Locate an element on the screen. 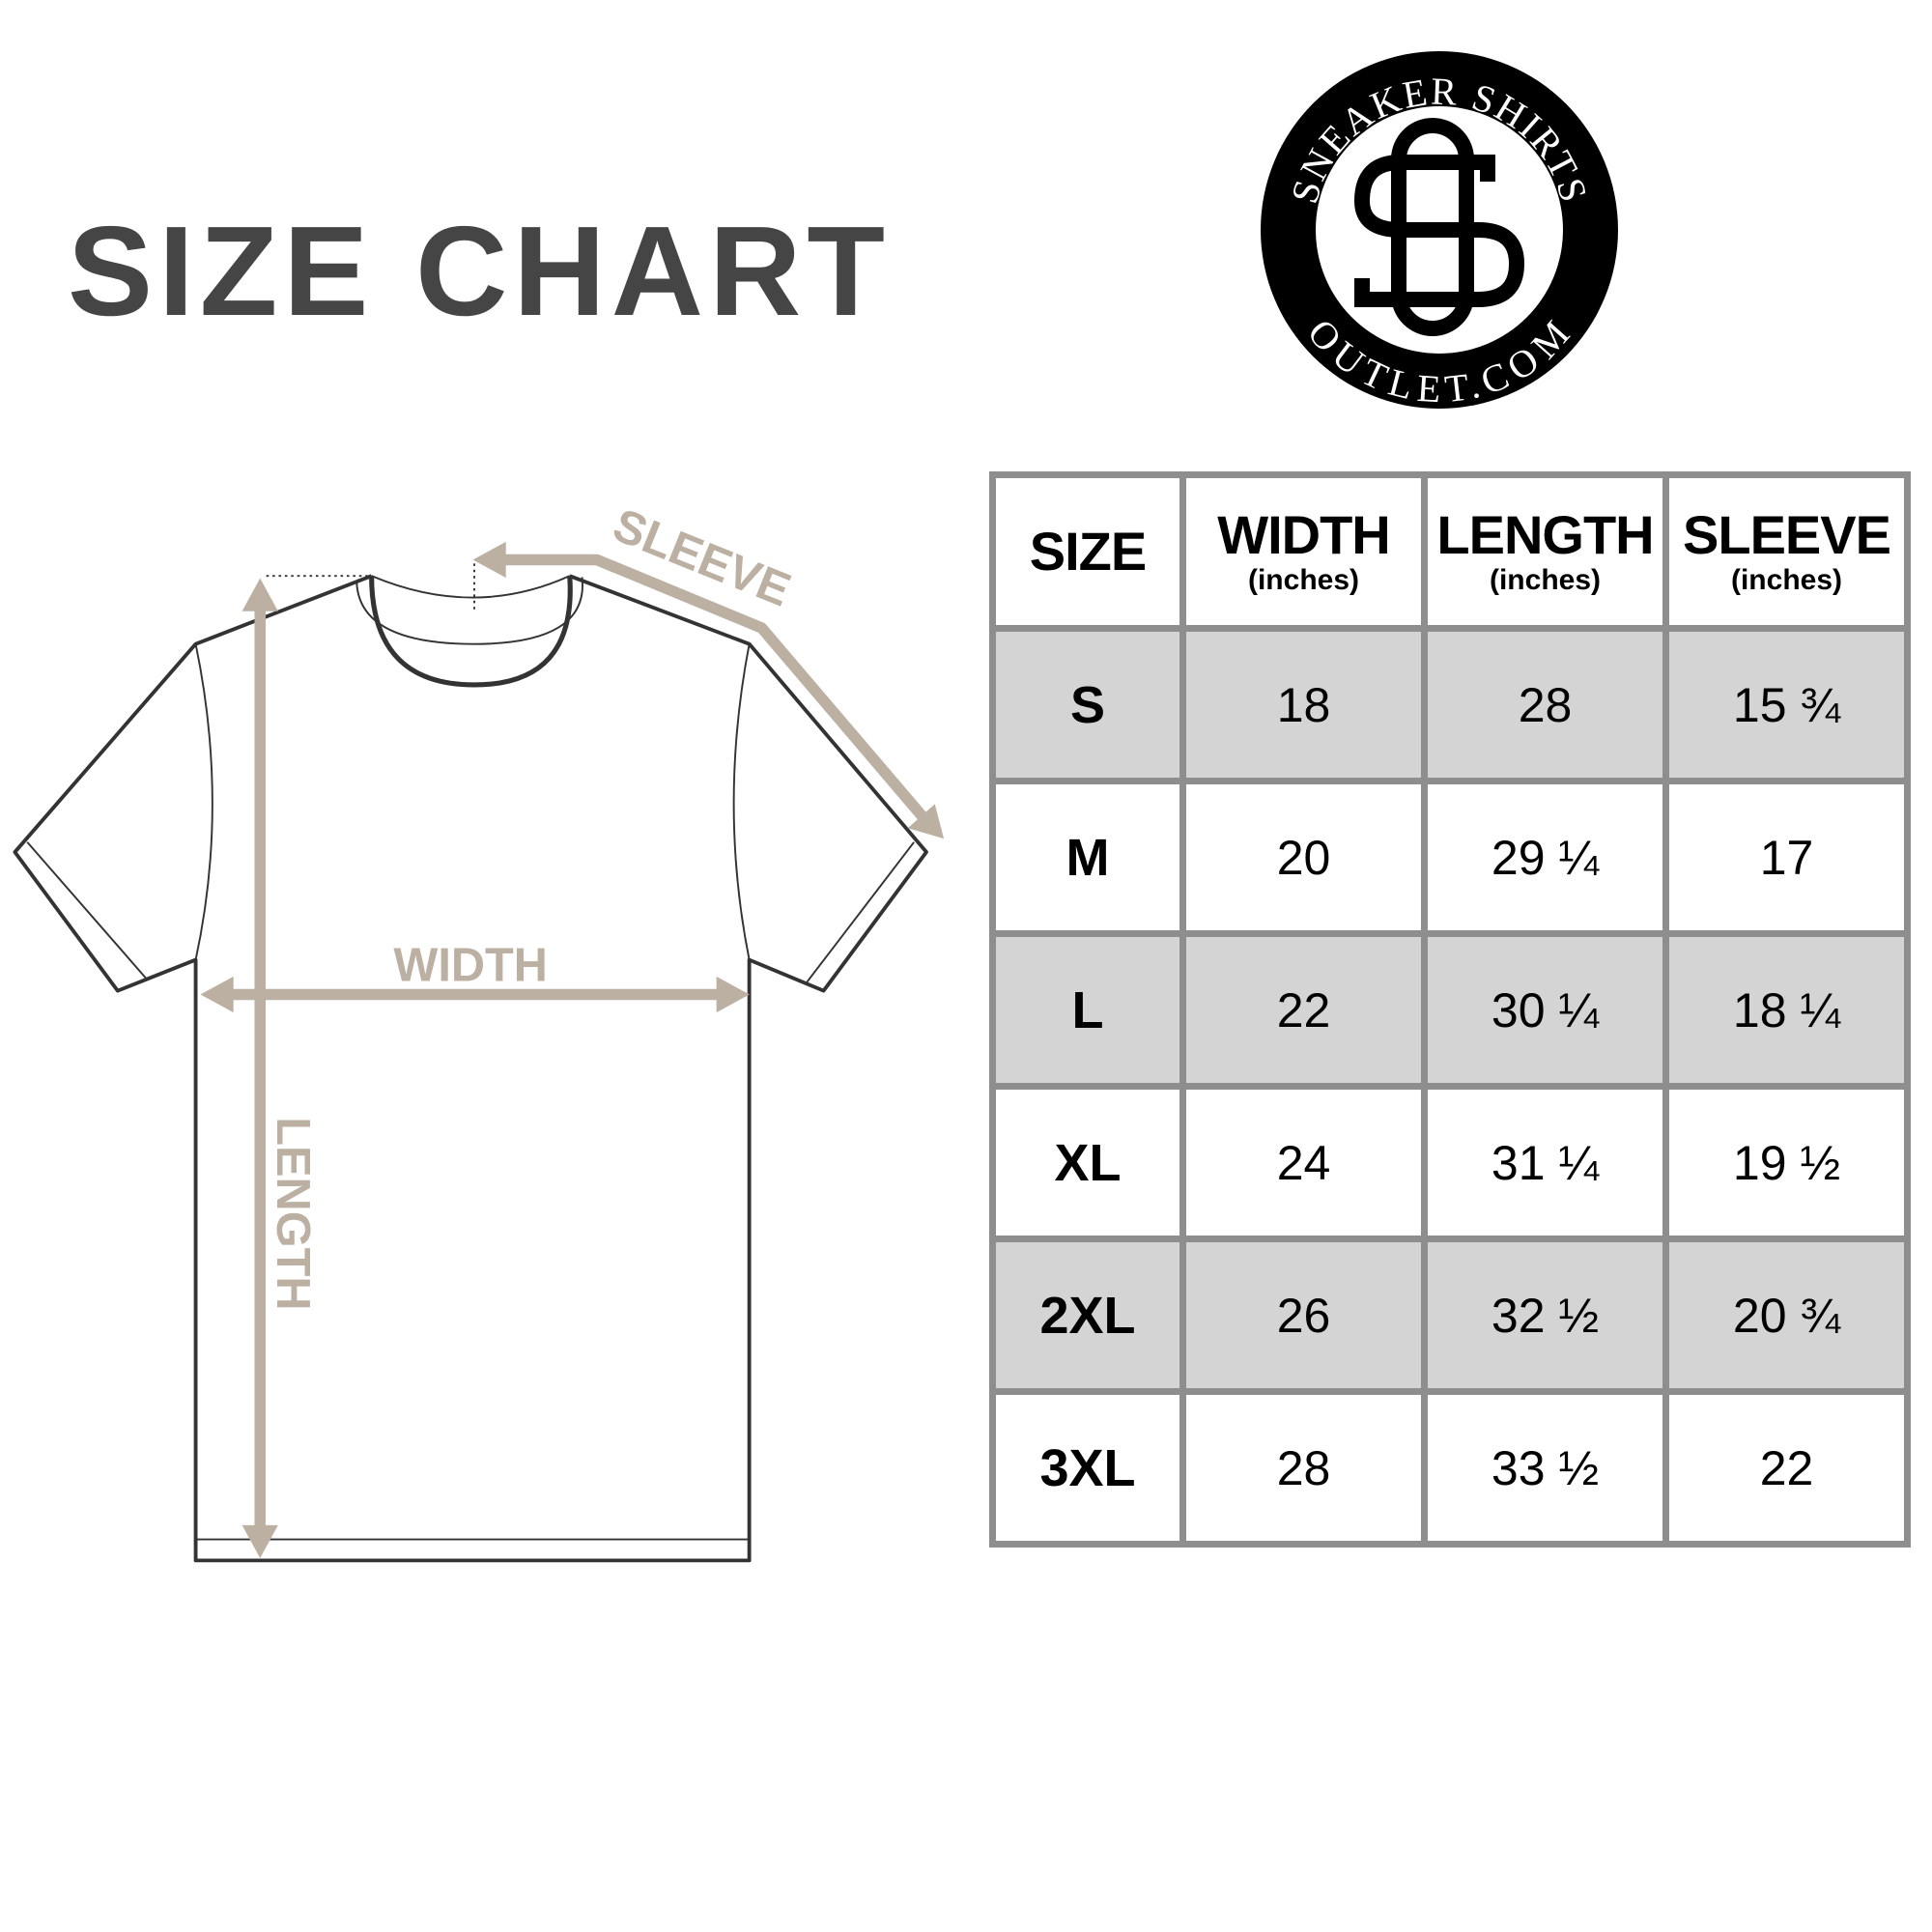  width-label: WIDTH is located at coordinates (470, 965).